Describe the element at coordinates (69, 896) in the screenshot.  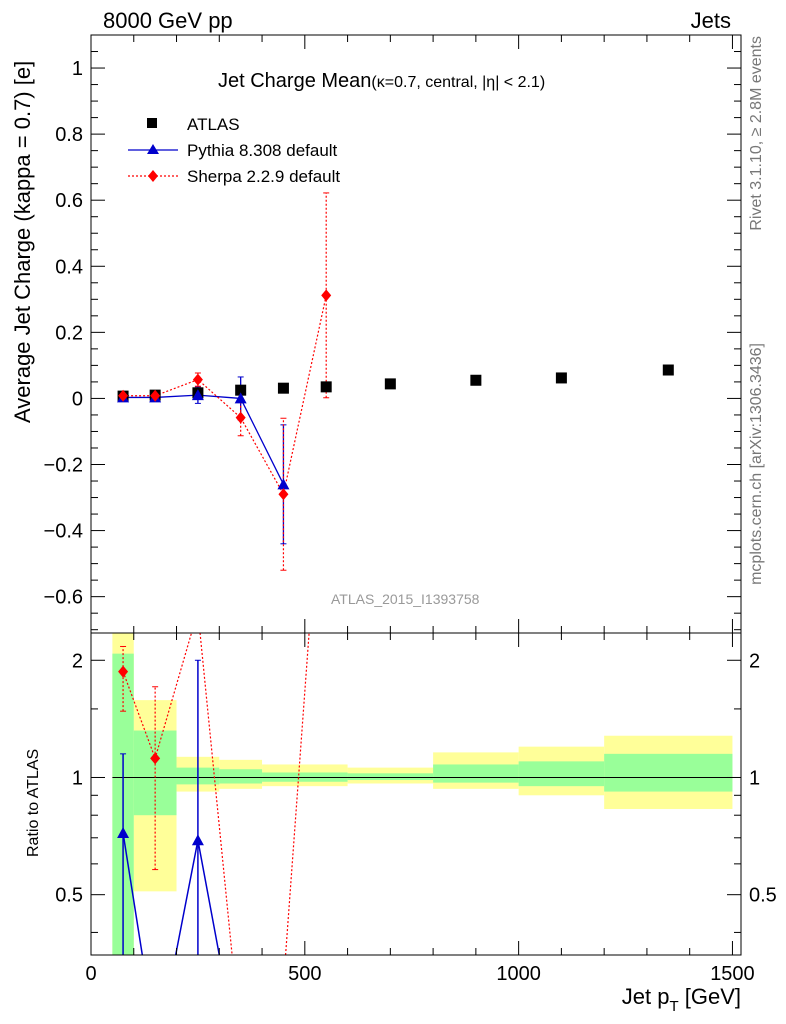
I see `ratio-y-tick-label: 0.5` at that location.